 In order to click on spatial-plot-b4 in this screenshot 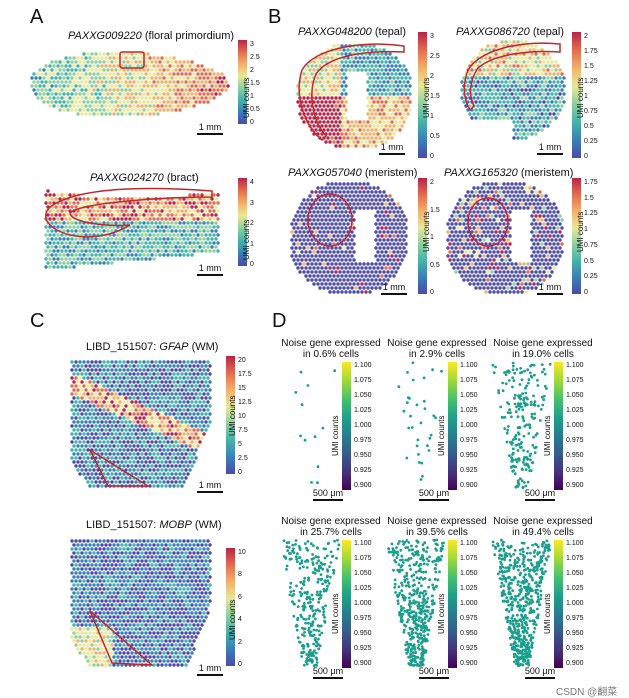, I will do `click(505, 238)`.